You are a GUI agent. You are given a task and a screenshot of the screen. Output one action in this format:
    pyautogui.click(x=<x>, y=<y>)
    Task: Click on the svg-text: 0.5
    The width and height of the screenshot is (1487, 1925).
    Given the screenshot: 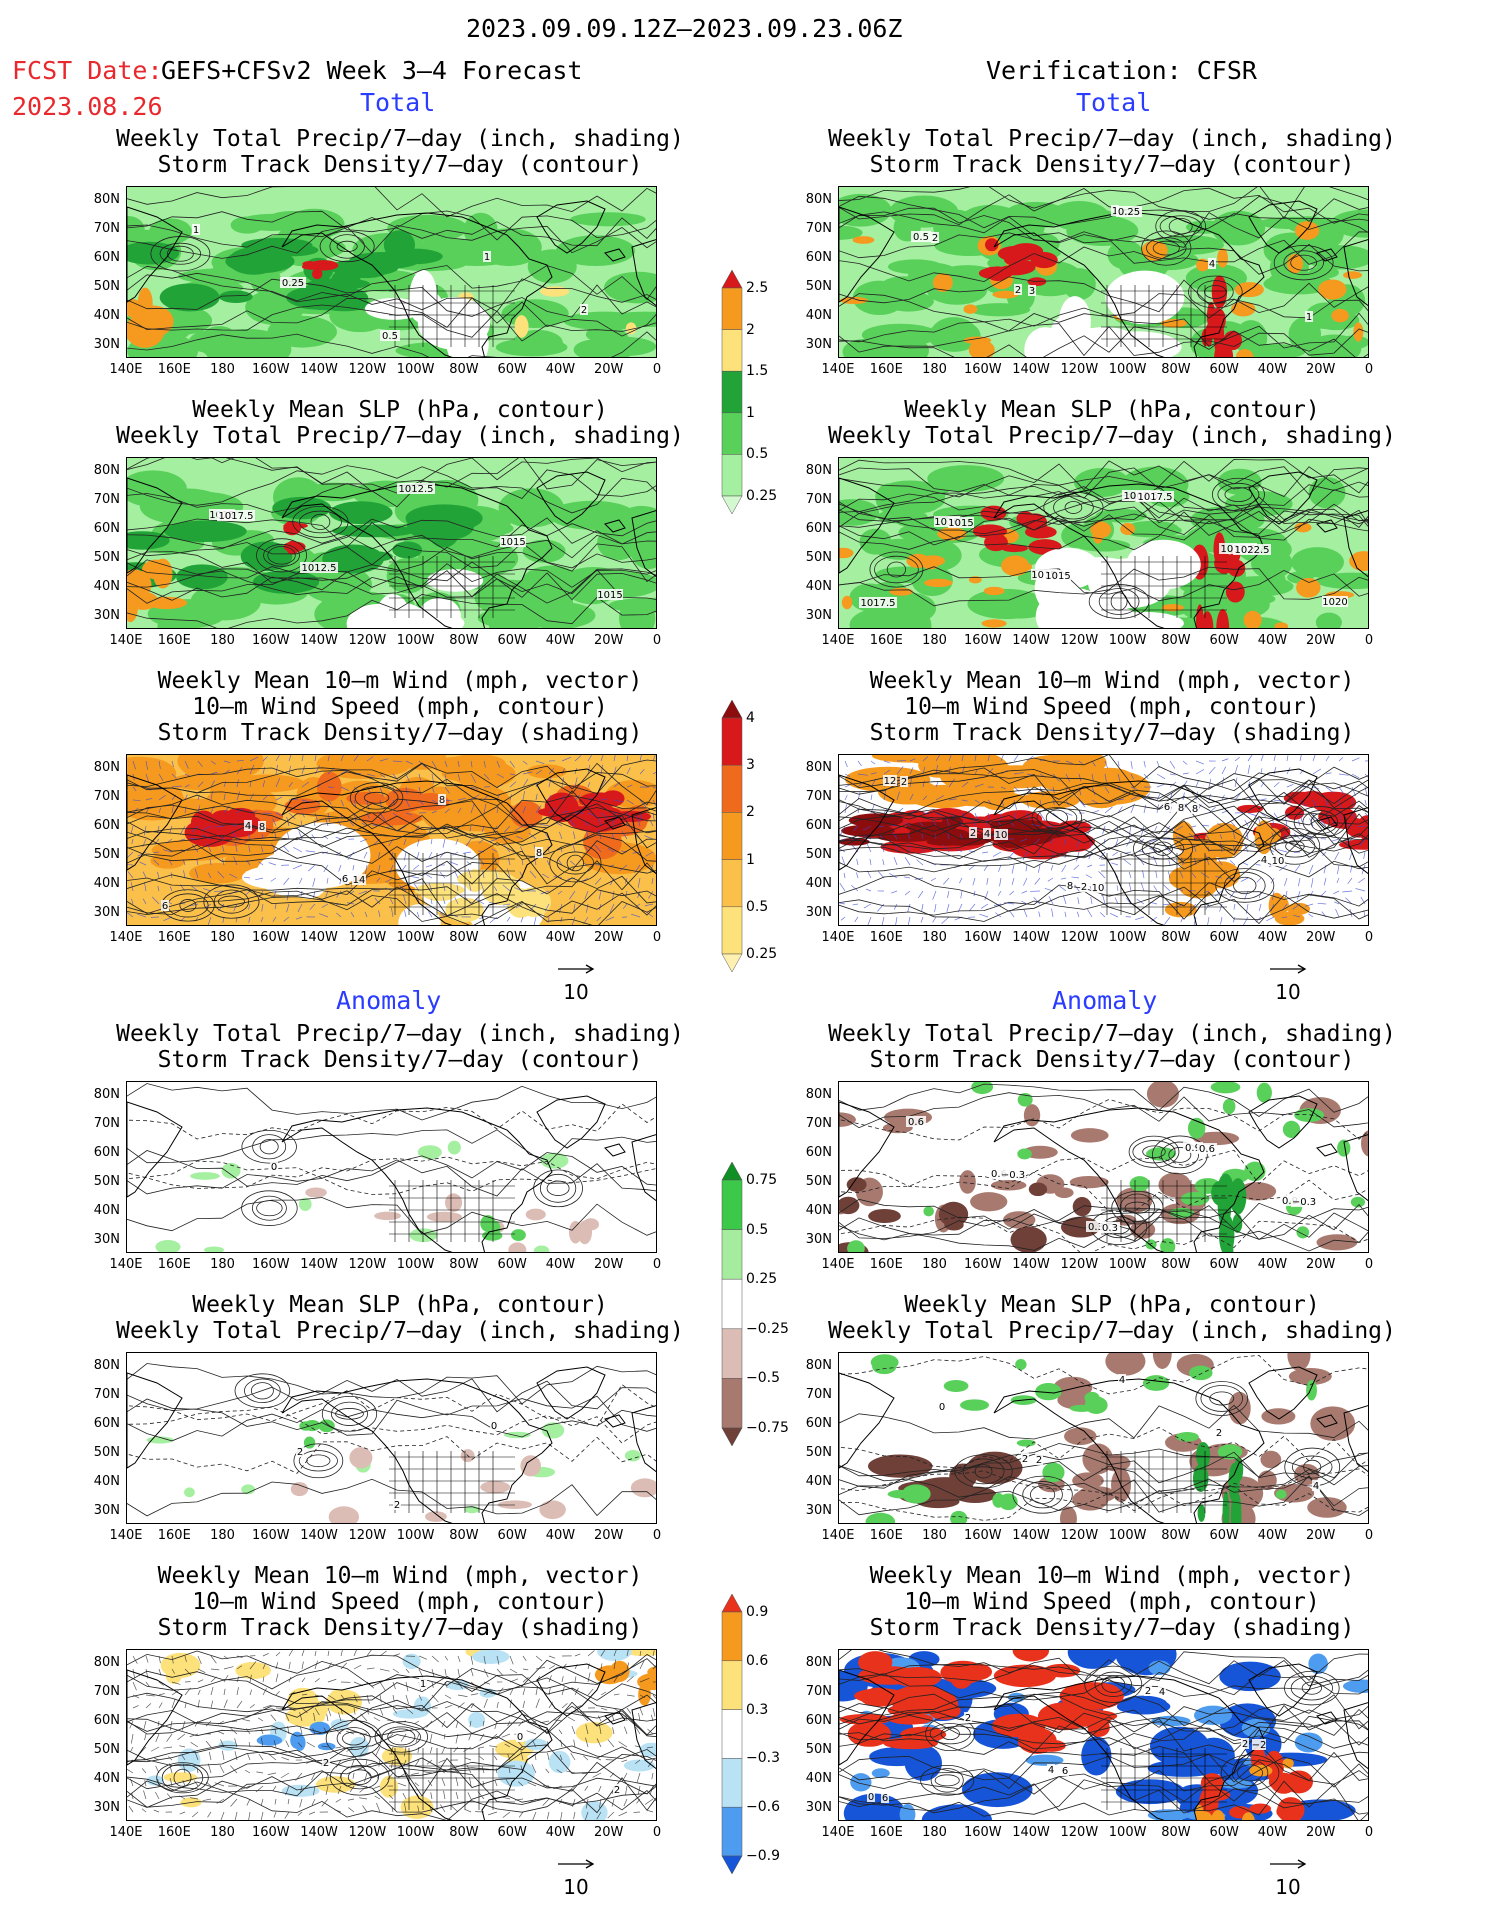 What is the action you would take?
    pyautogui.click(x=390, y=336)
    